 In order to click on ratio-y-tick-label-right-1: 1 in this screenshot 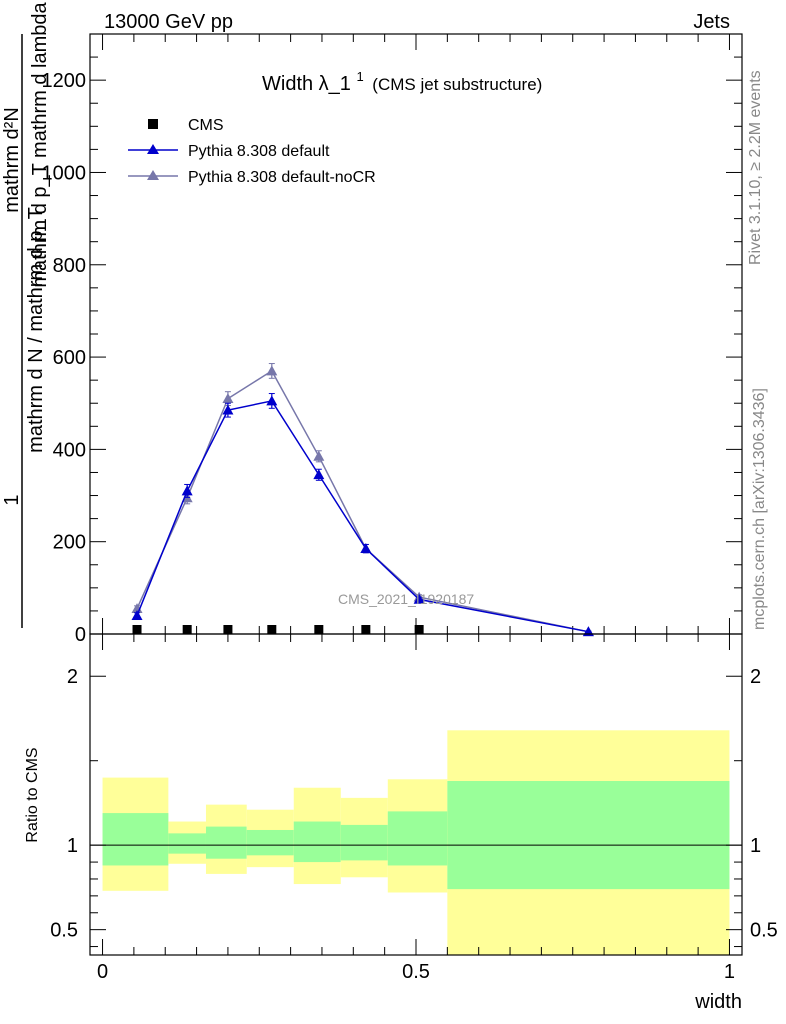, I will do `click(755, 846)`.